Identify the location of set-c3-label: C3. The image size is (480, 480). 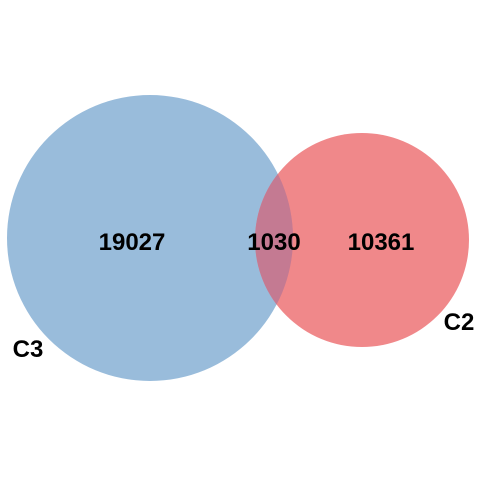
(28, 349).